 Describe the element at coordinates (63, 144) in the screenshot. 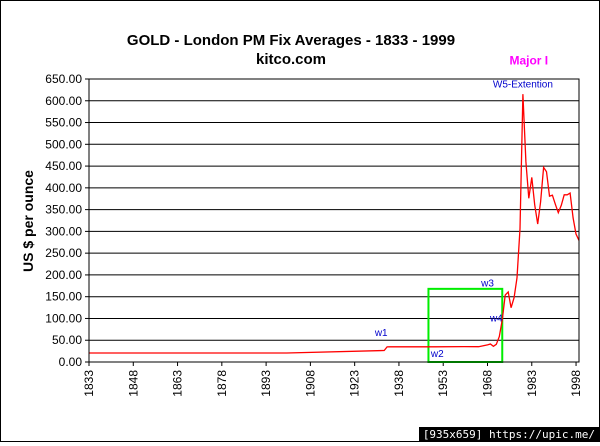

I see `y-tick-label: 500.00` at that location.